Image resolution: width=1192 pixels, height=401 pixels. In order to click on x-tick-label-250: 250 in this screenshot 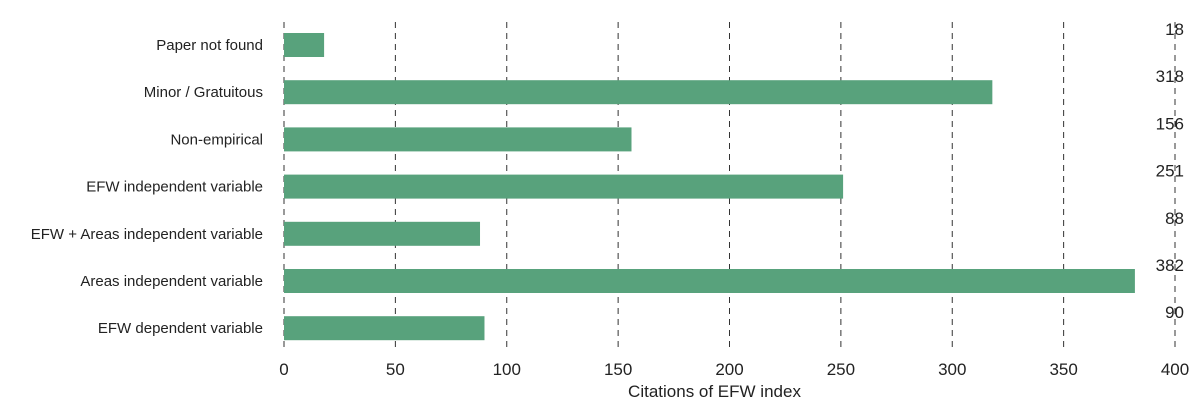, I will do `click(841, 369)`.